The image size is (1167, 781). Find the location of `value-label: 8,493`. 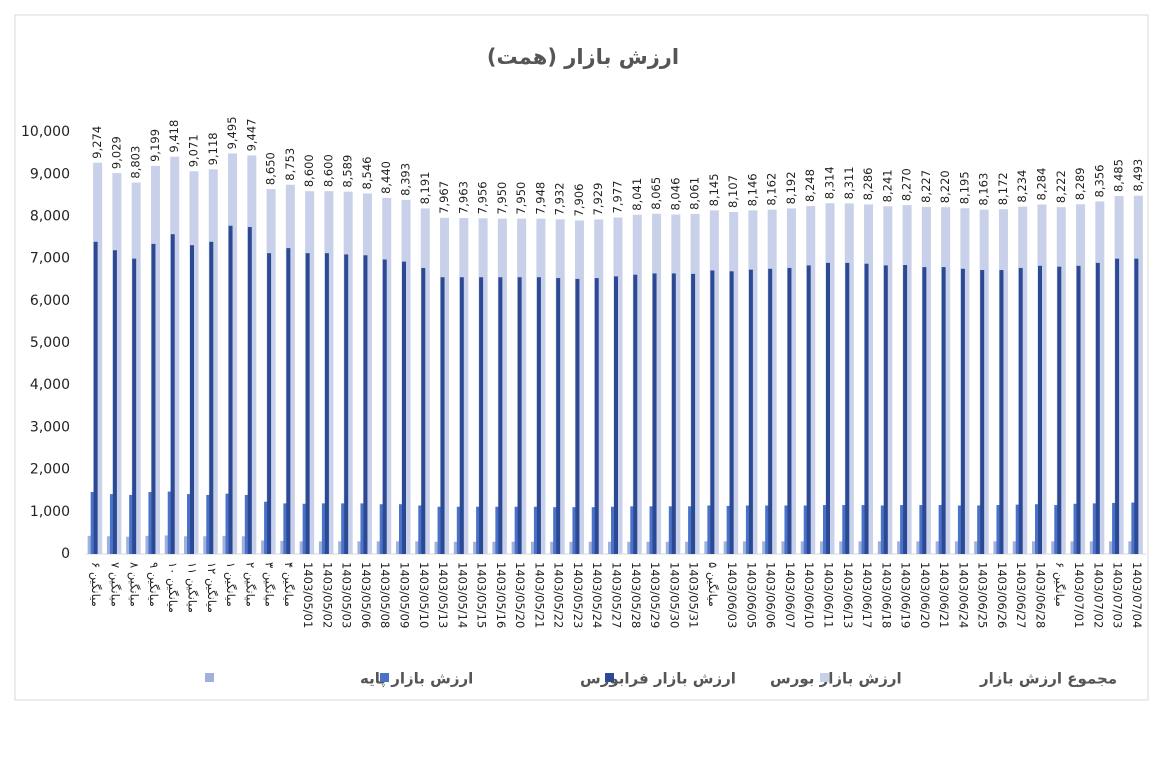

value-label: 8,493 is located at coordinates (1138, 175).